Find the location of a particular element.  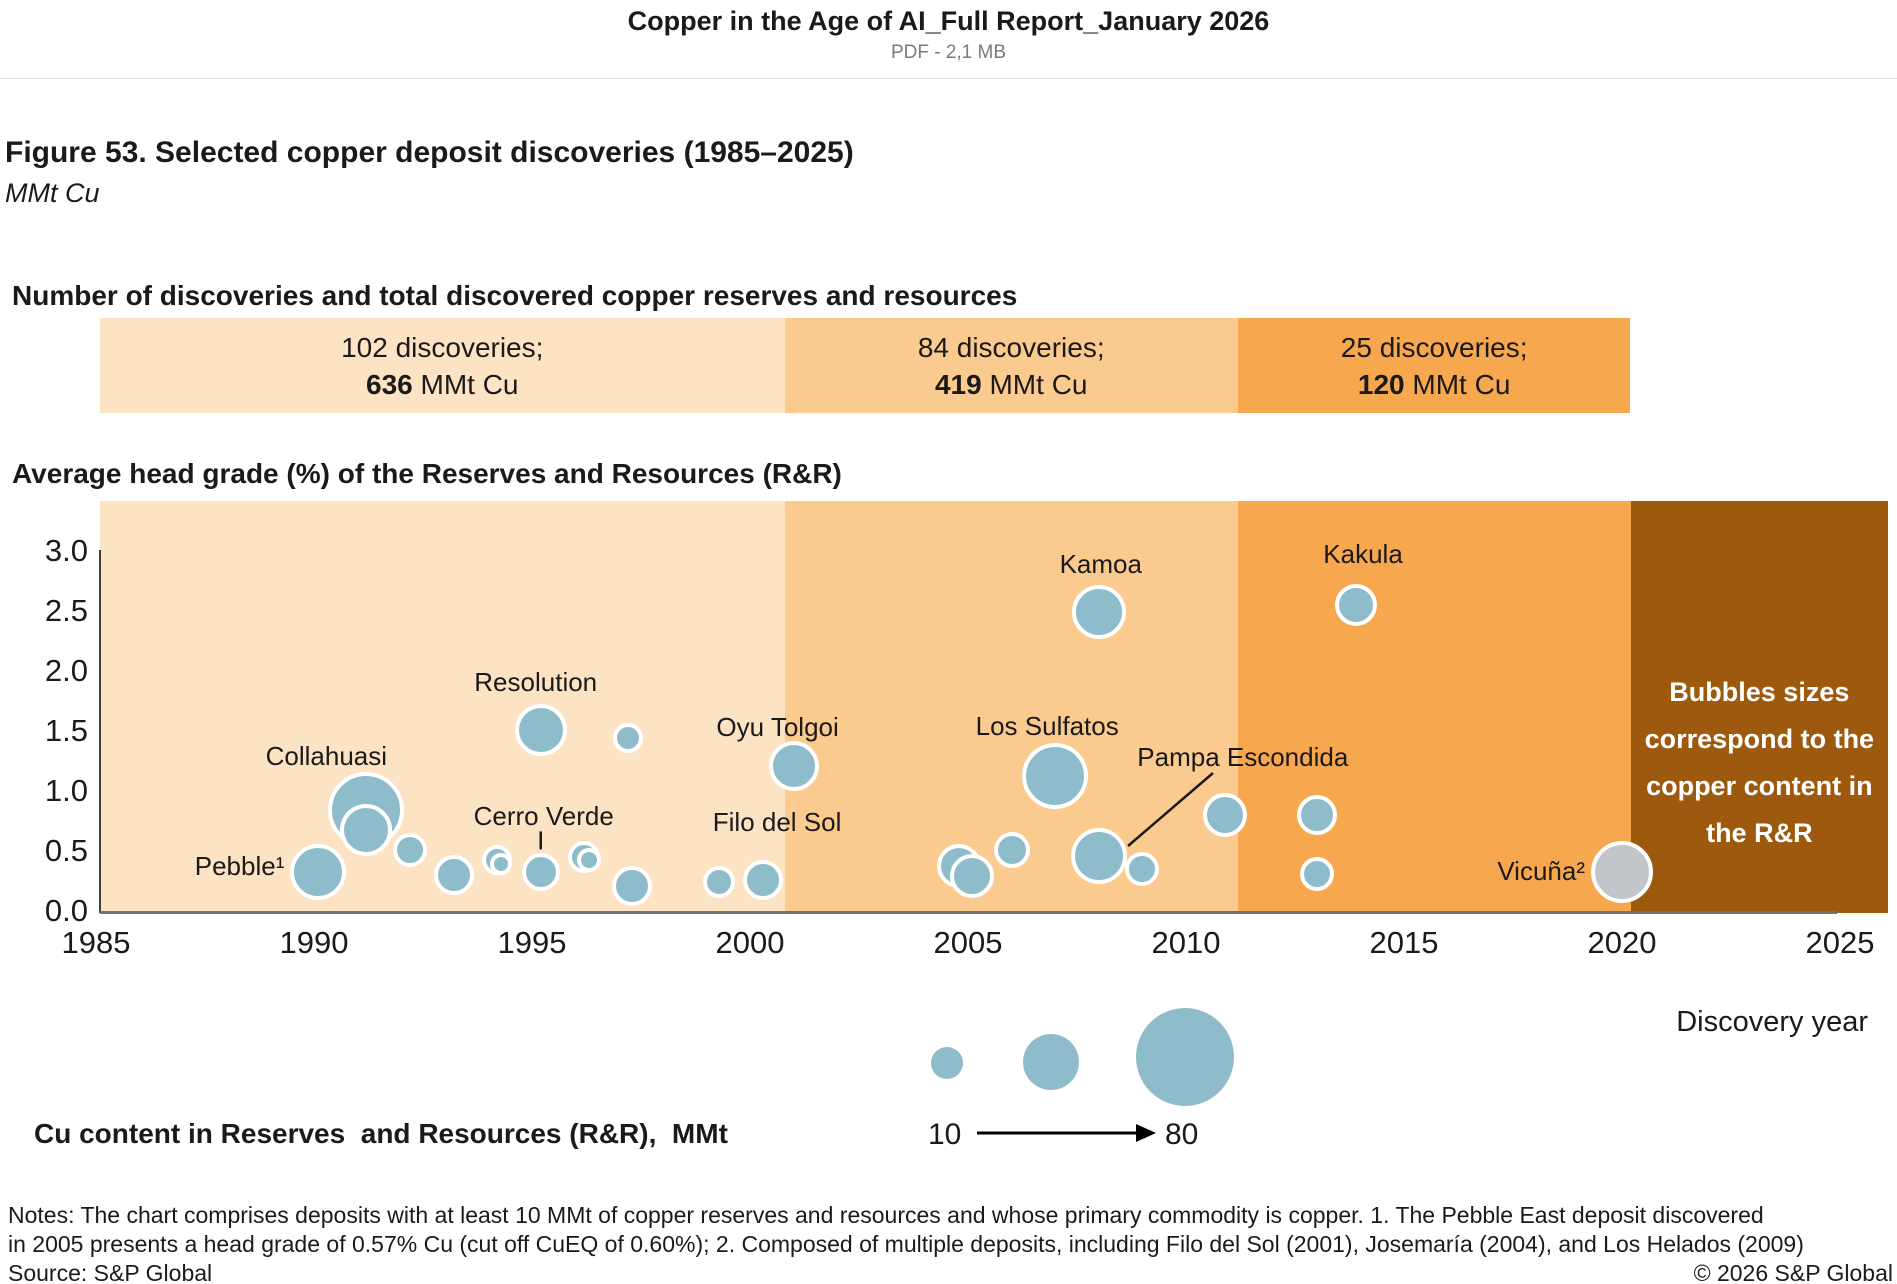

size-legend-min: 10 is located at coordinates (945, 1134).